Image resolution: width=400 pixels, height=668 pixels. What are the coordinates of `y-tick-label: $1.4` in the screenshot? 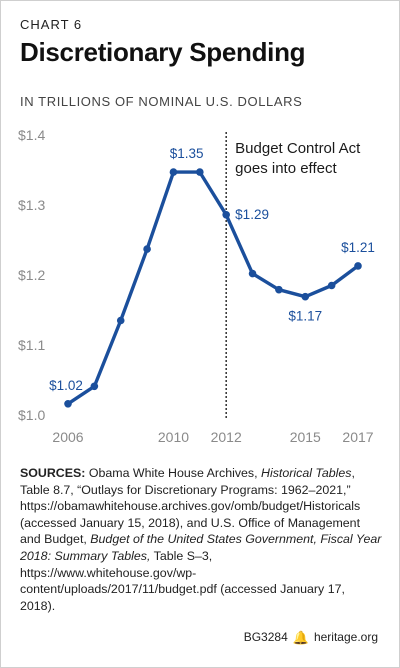 It's located at (31, 135).